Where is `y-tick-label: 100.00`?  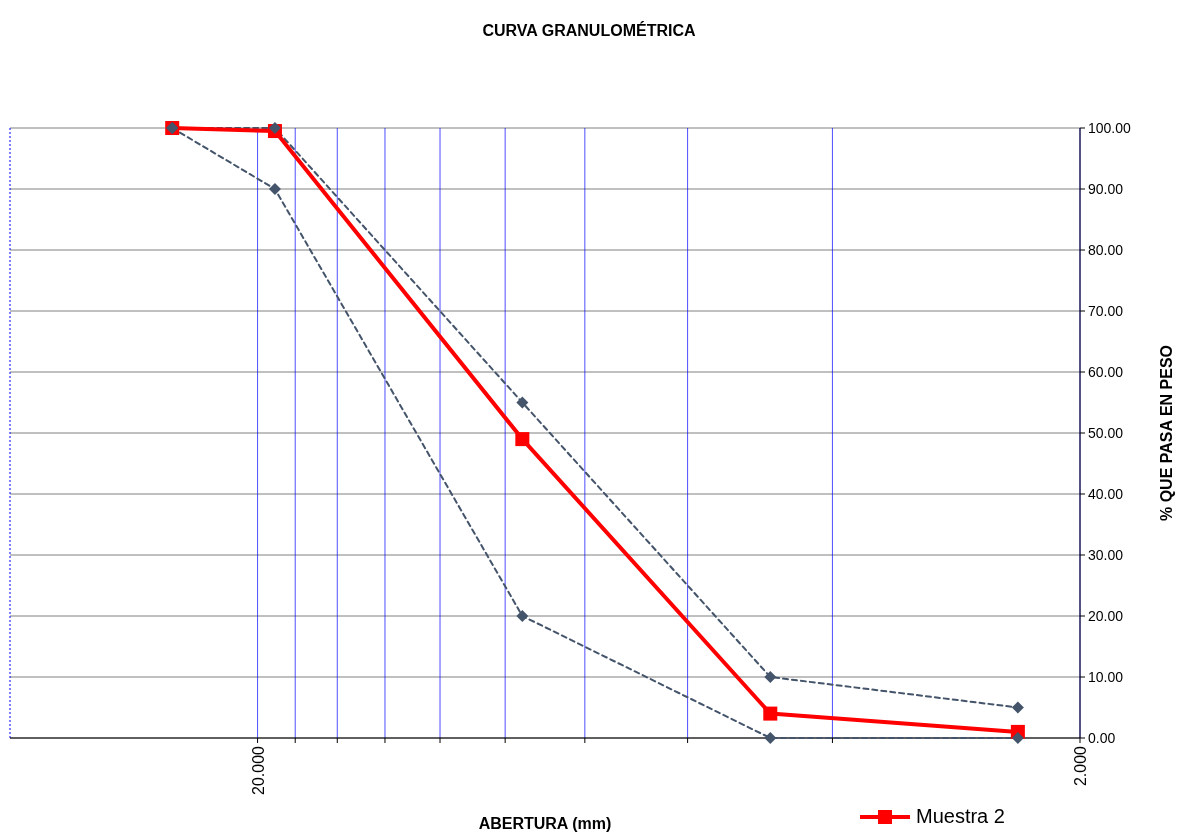 y-tick-label: 100.00 is located at coordinates (1110, 128).